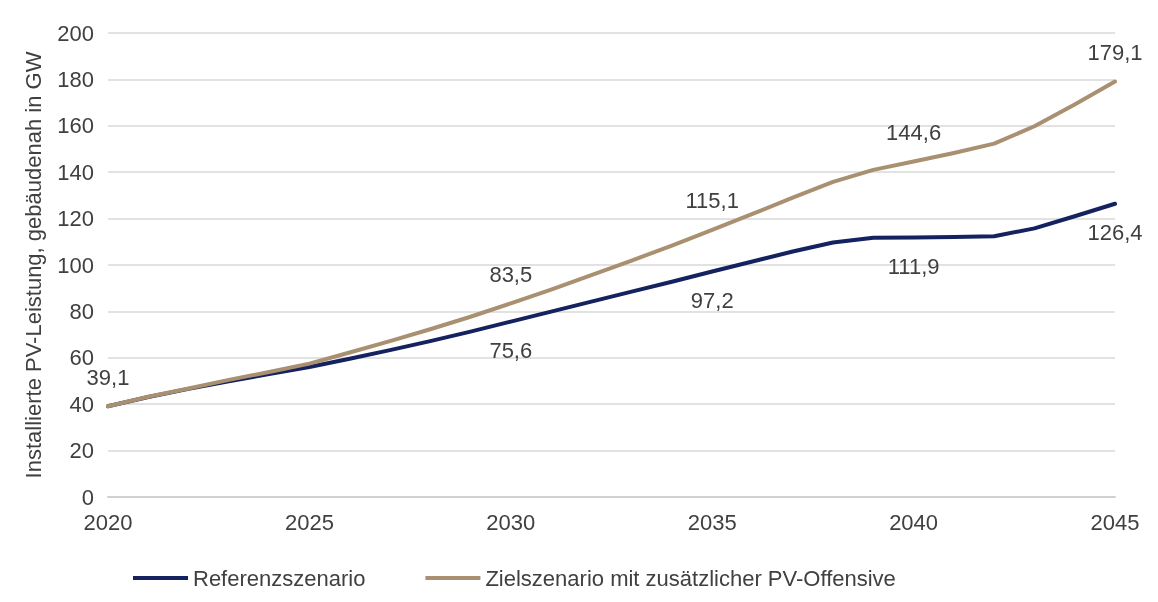 The height and width of the screenshot is (602, 1158). I want to click on x-tick-label: 2025, so click(309, 522).